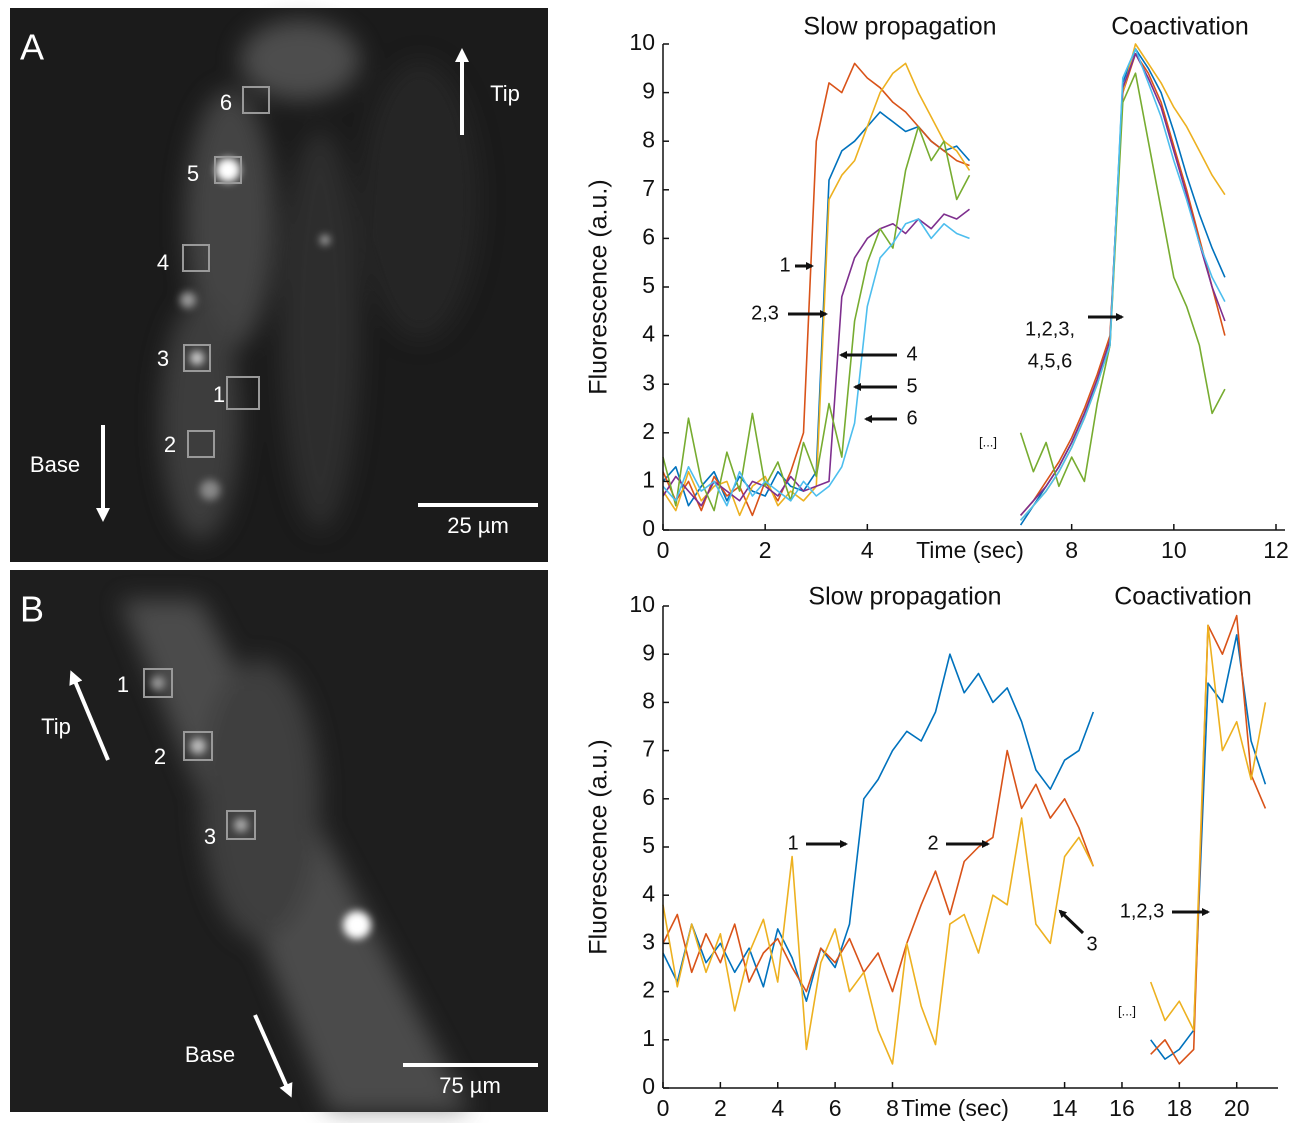 This screenshot has height=1123, width=1311. I want to click on x-tick-label: 12, so click(1276, 550).